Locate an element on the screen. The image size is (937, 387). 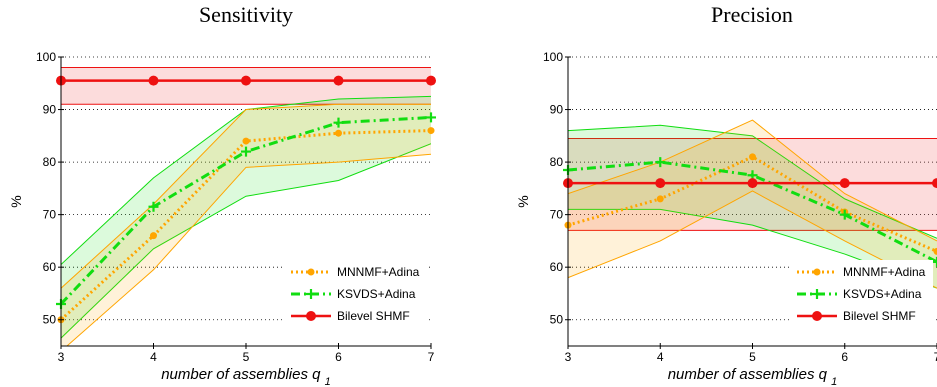
band-lower-line is located at coordinates (752, 239).